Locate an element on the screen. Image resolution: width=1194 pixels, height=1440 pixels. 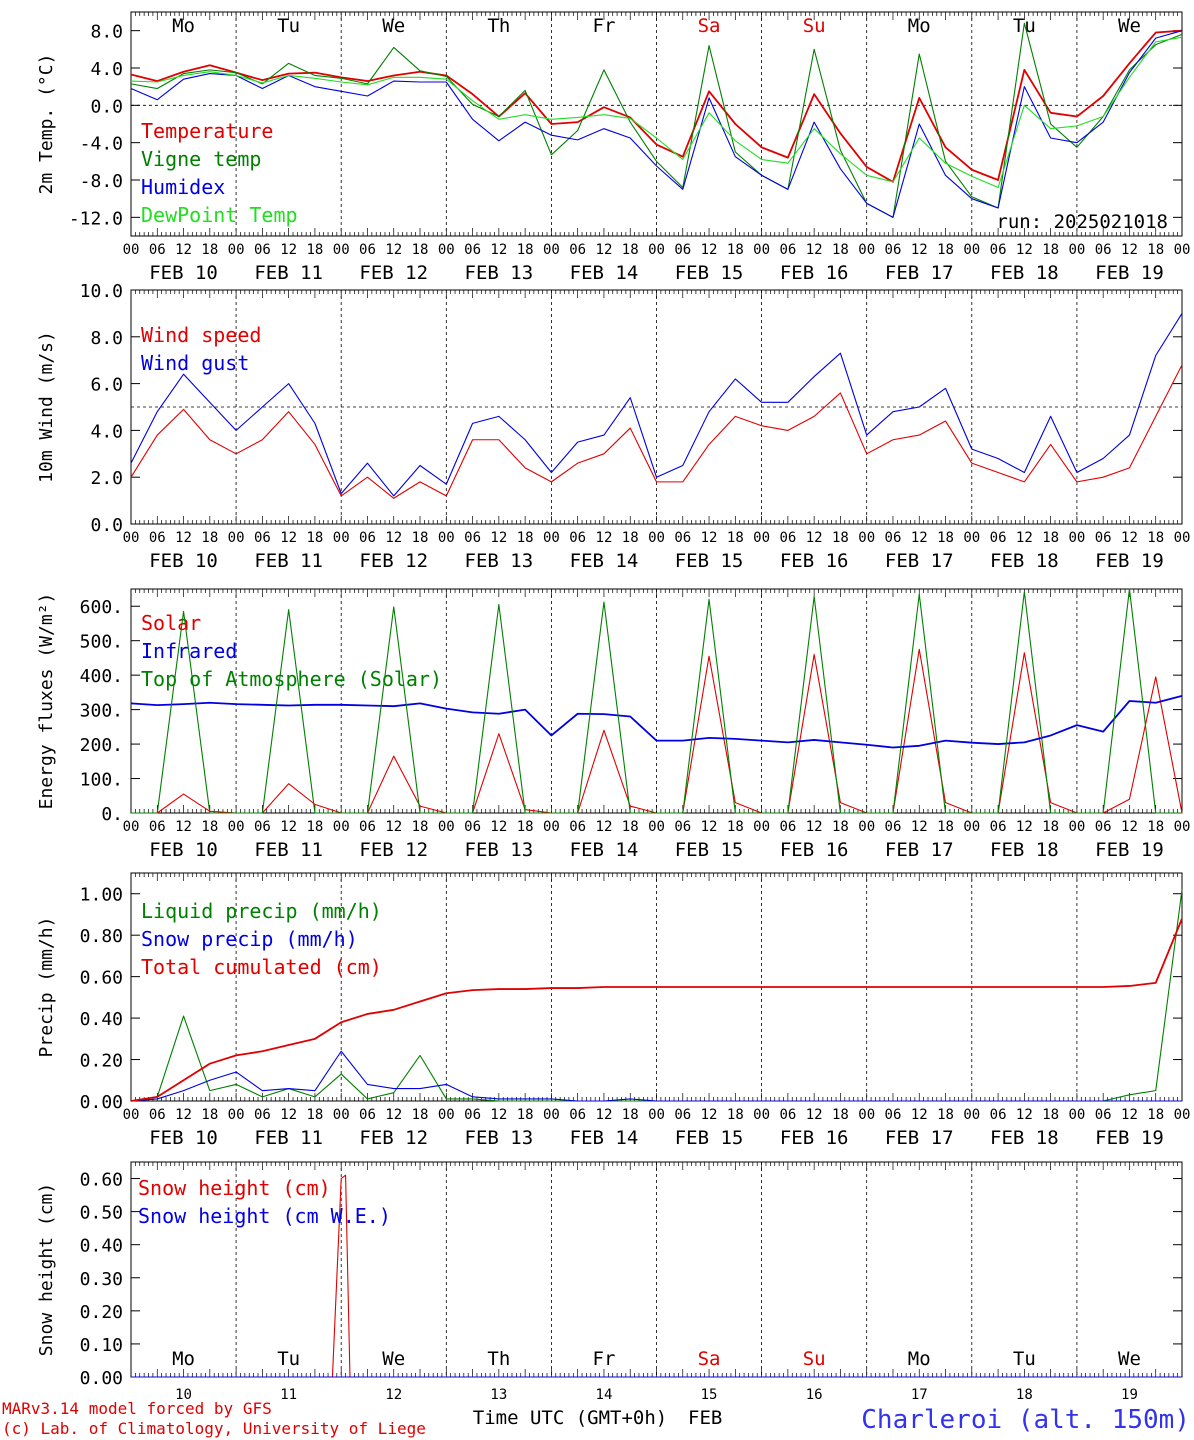
legend-entry: DewPoint Temp is located at coordinates (219, 215).